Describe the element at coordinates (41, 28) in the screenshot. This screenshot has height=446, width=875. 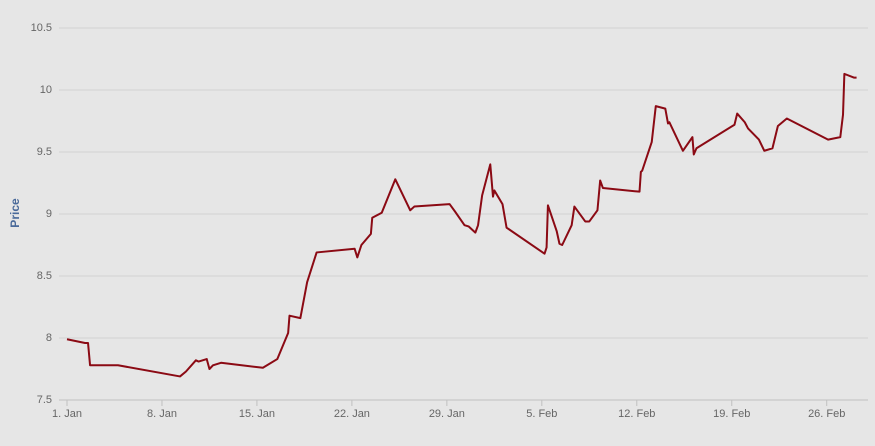
I see `y-tick-label: 10.5` at that location.